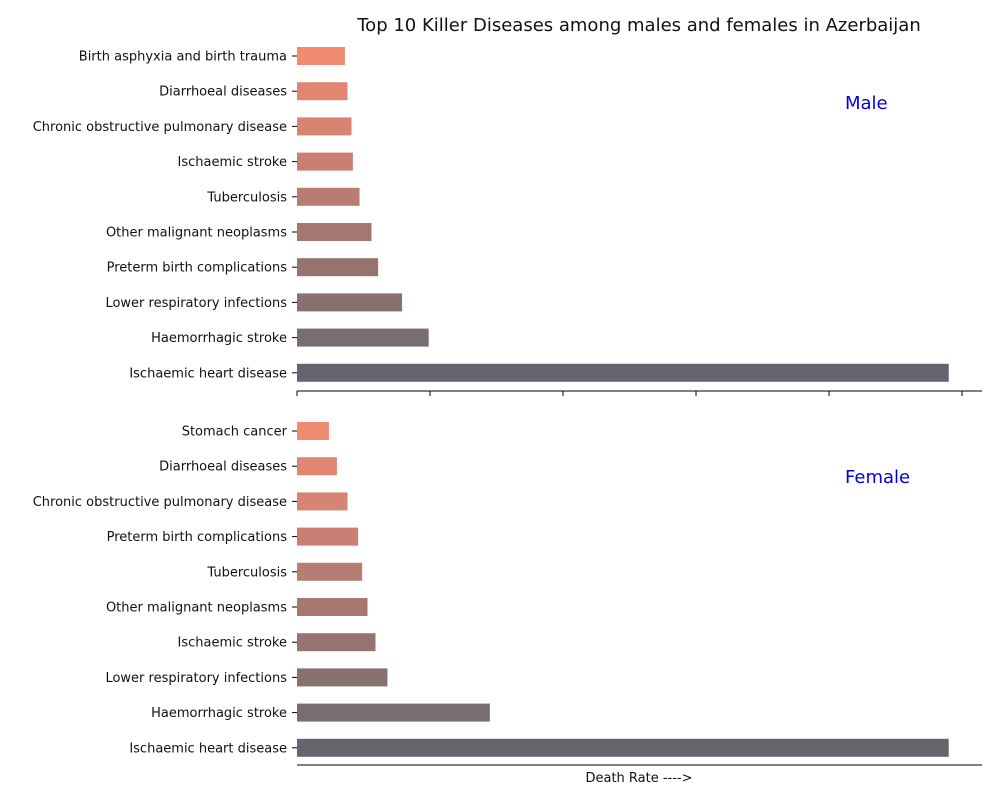  Describe the element at coordinates (183, 57) in the screenshot. I see `male-category-label: Birth asphyxia and birth trauma` at that location.